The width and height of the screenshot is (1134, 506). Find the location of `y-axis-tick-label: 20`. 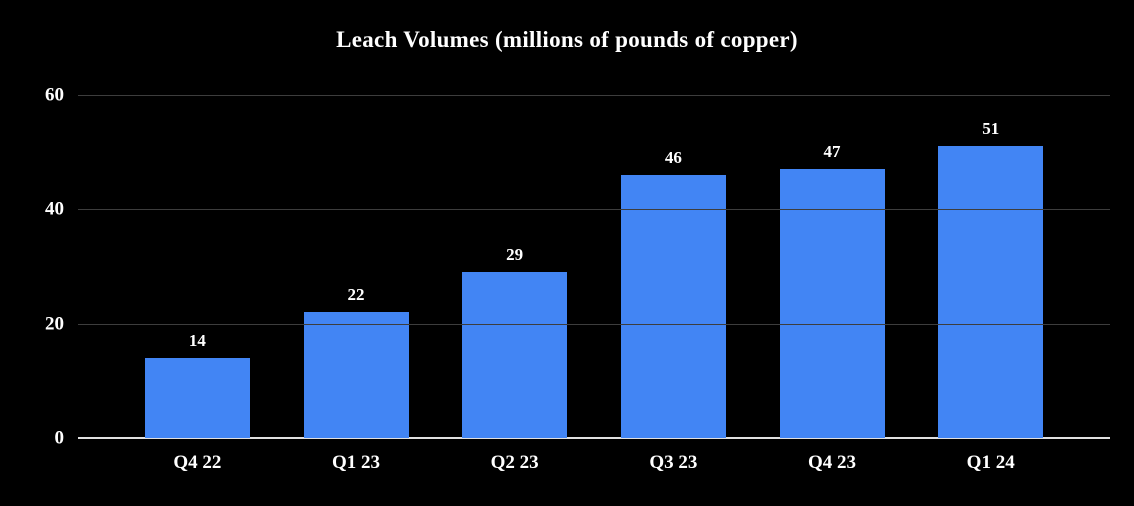

y-axis-tick-label: 20 is located at coordinates (54, 324).